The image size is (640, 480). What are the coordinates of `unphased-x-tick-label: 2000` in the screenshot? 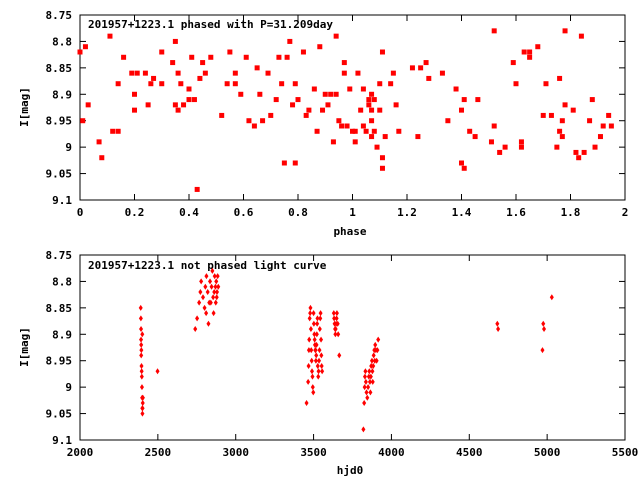 It's located at (80, 452).